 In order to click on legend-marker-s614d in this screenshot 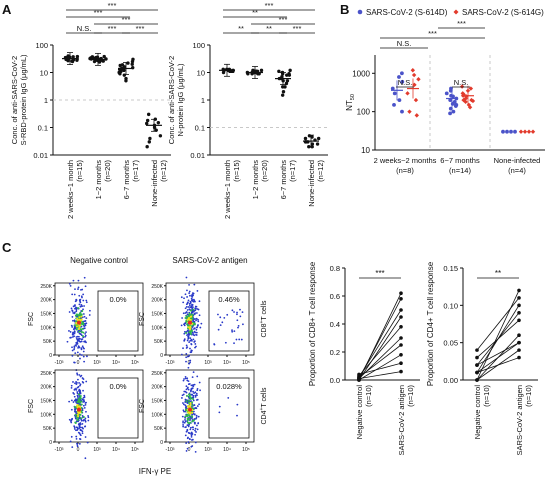, I will do `click(360, 12)`.